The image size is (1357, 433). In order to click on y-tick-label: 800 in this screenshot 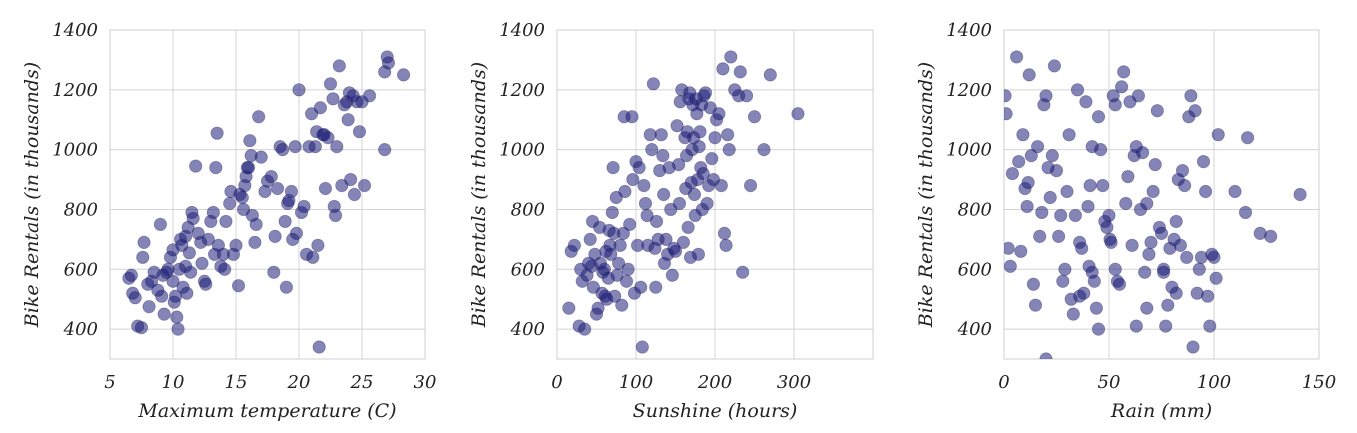, I will do `click(975, 209)`.